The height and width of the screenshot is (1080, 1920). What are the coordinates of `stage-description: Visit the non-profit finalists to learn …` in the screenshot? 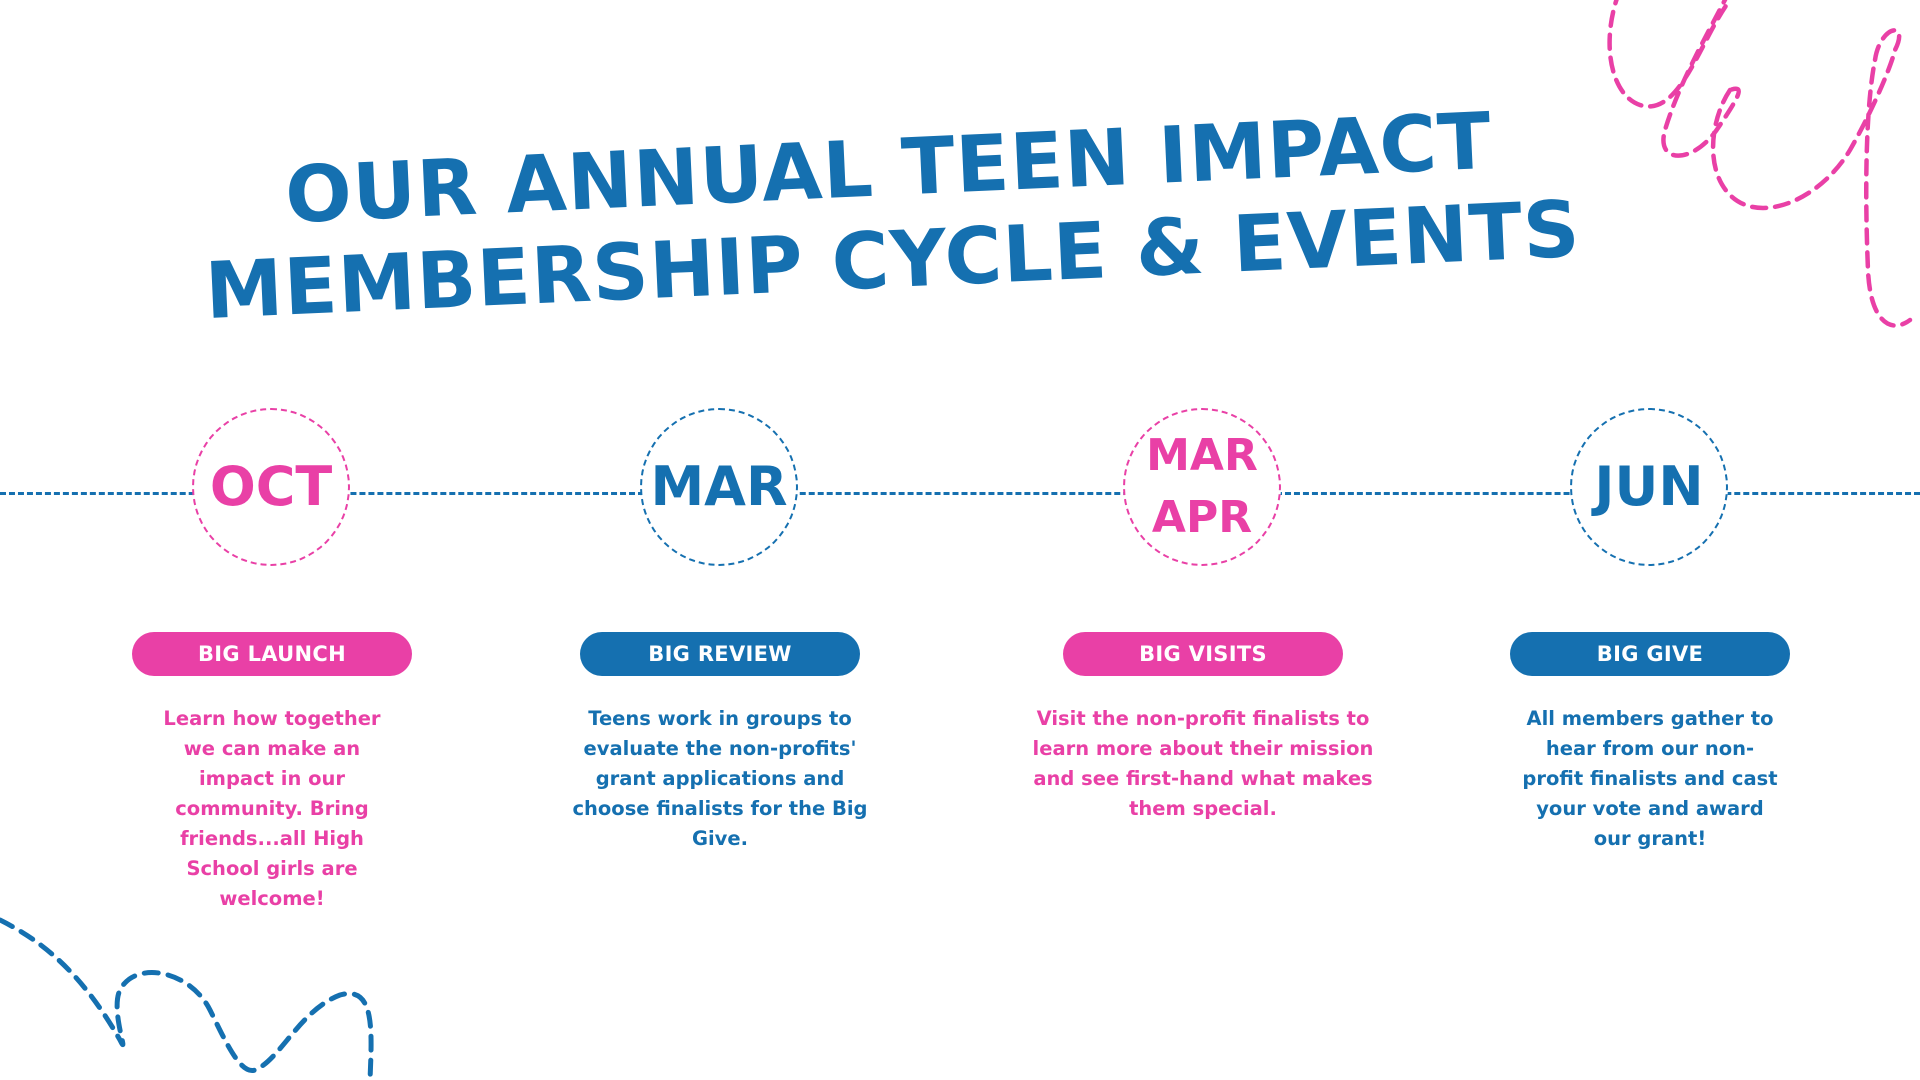 It's located at (1203, 764).